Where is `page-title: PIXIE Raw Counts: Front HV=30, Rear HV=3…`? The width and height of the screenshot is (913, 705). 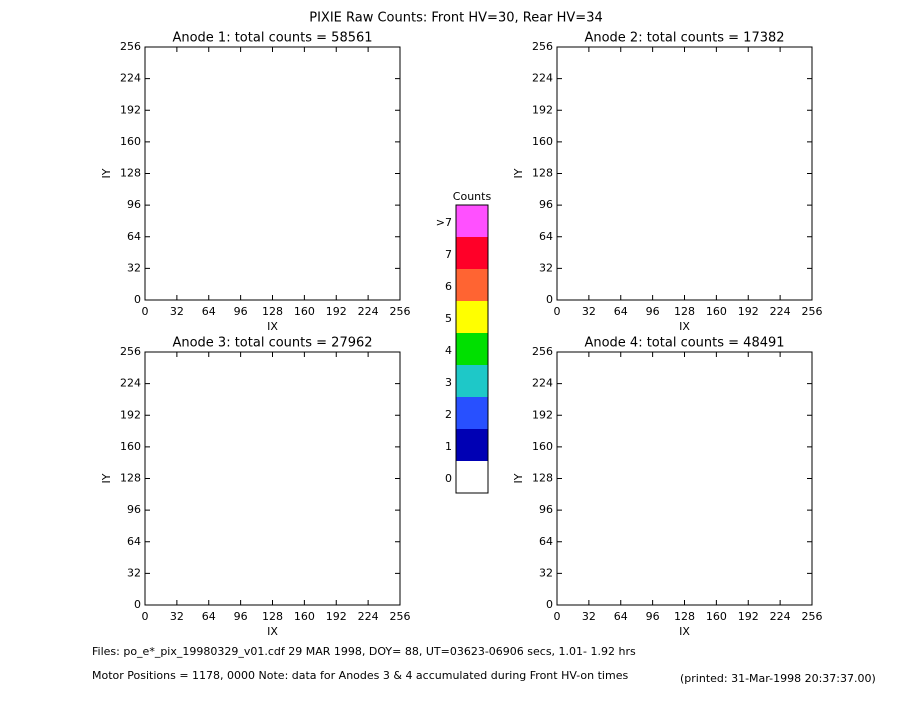 page-title: PIXIE Raw Counts: Front HV=30, Rear HV=3… is located at coordinates (456, 18).